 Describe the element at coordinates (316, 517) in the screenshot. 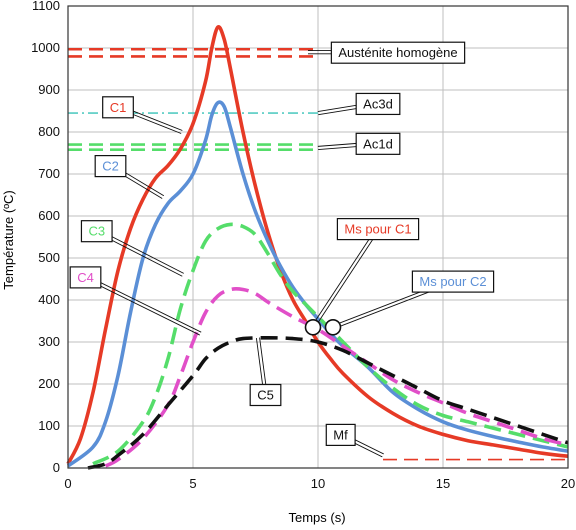

I see `x-axis-label: Temps (s)` at that location.